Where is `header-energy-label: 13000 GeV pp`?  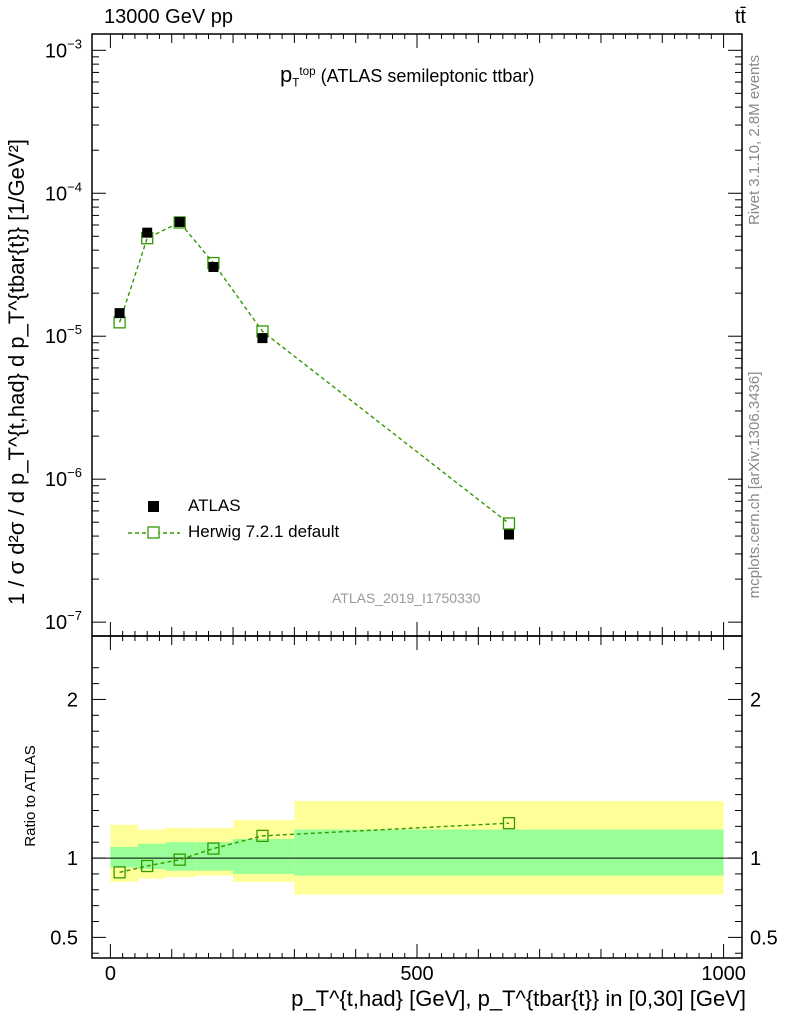 header-energy-label: 13000 GeV pp is located at coordinates (168, 17).